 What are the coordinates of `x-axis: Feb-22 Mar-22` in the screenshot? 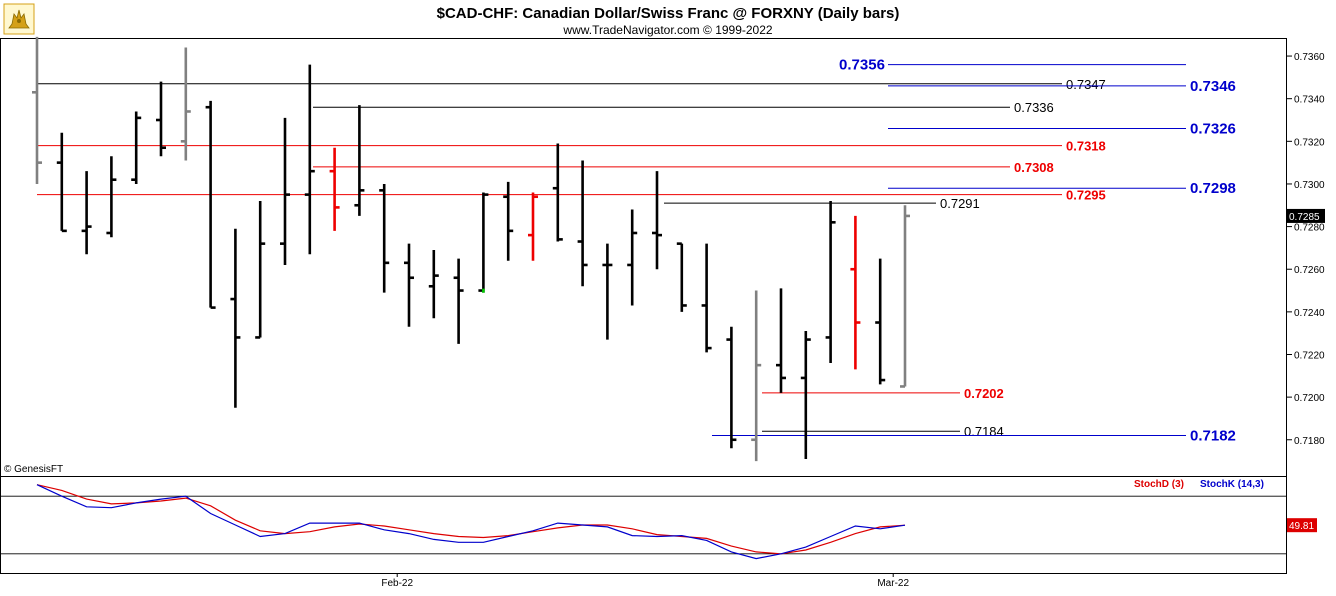 It's located at (645, 581).